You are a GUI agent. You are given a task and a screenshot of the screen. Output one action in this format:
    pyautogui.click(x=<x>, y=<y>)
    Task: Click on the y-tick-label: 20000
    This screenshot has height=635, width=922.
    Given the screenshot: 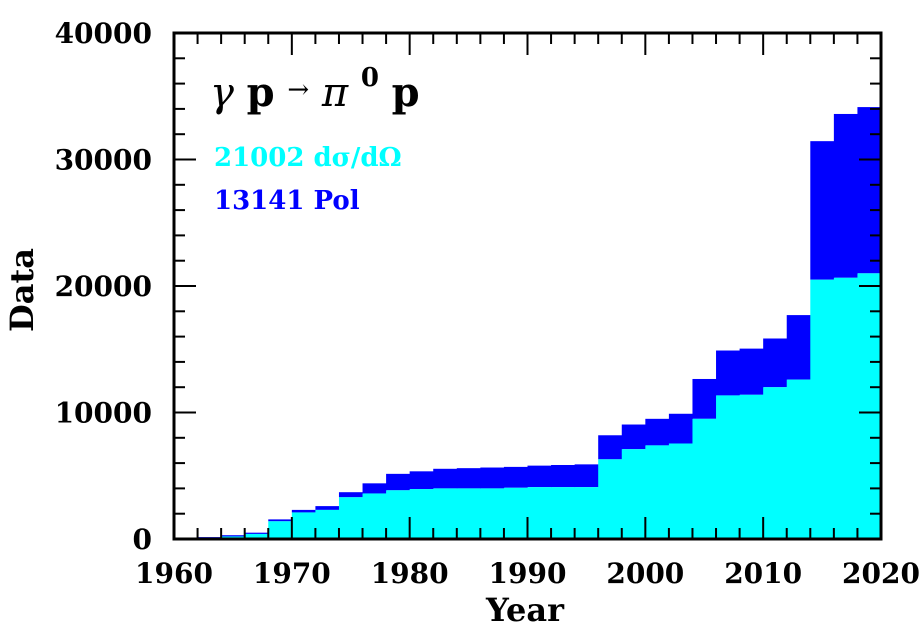 What is the action you would take?
    pyautogui.click(x=103, y=286)
    